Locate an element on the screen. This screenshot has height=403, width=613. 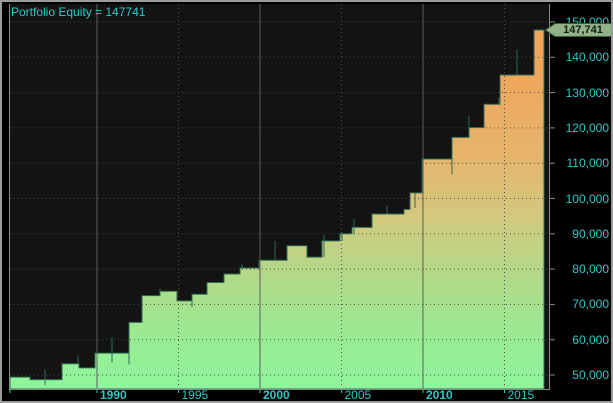
last-value-badge: 147,741 is located at coordinates (578, 30).